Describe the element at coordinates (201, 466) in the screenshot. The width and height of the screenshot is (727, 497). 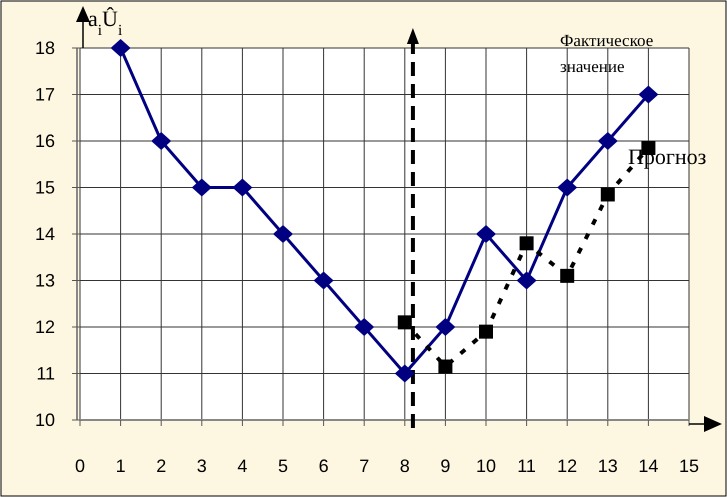
I see `x-tick-label: 3` at that location.